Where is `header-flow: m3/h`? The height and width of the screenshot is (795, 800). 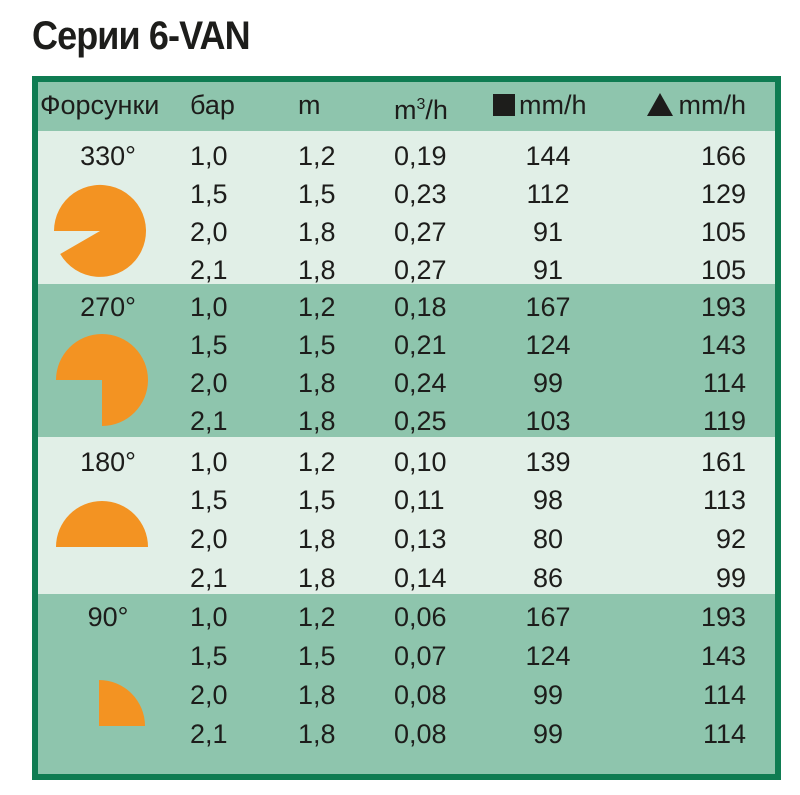
header-flow: m3/h is located at coordinates (421, 110).